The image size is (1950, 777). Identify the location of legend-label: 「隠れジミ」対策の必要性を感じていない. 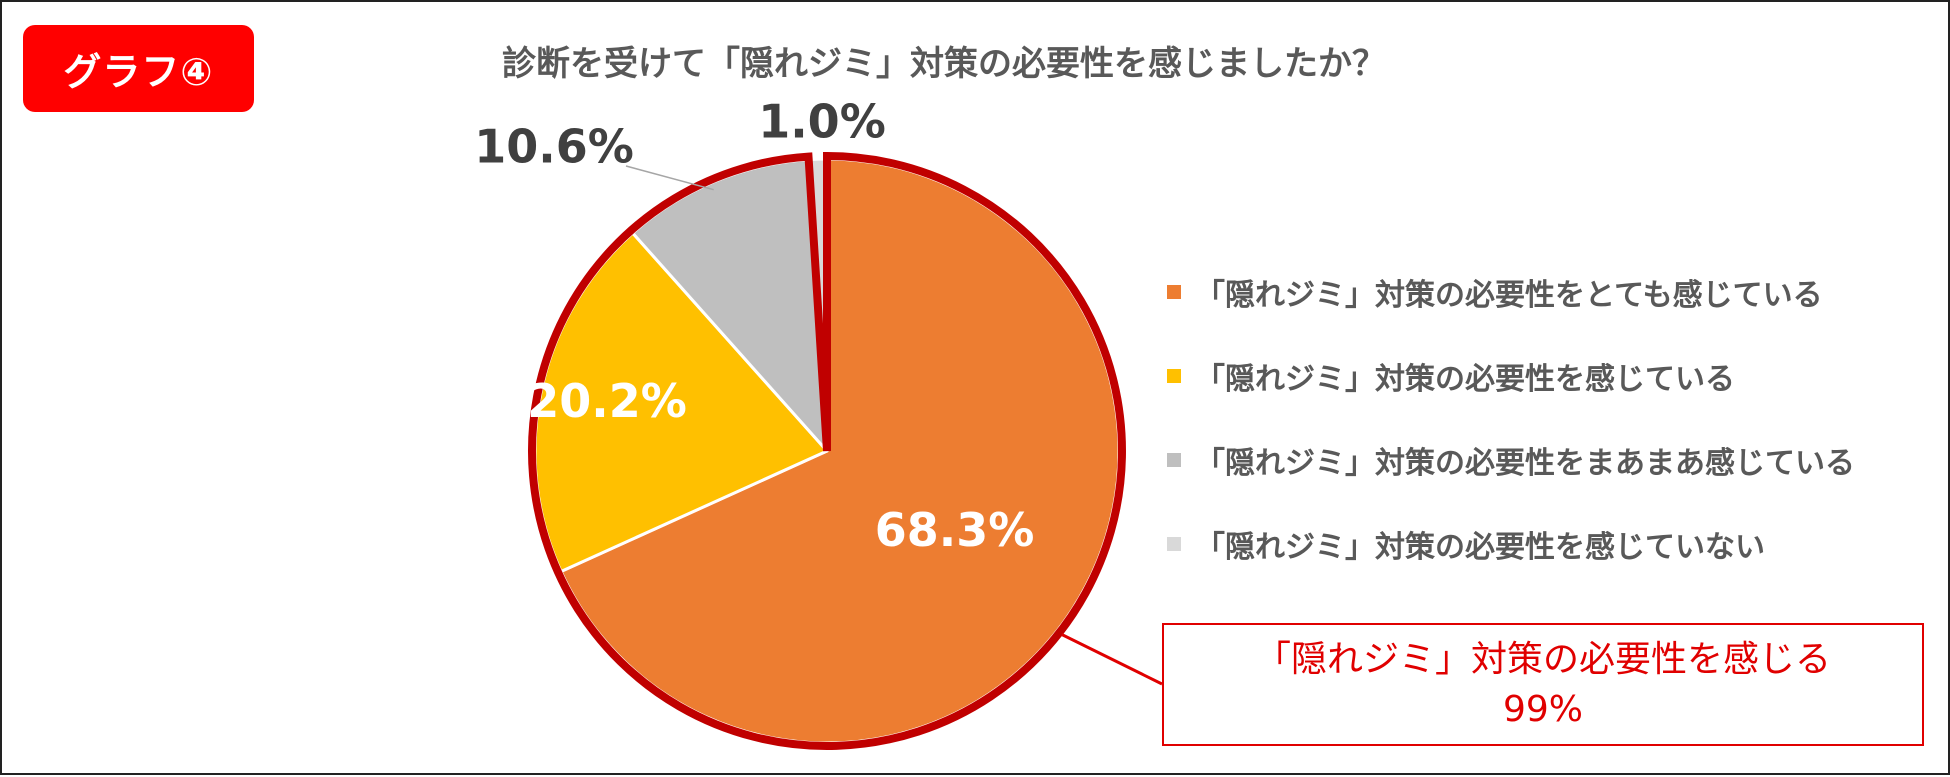
(1480, 547).